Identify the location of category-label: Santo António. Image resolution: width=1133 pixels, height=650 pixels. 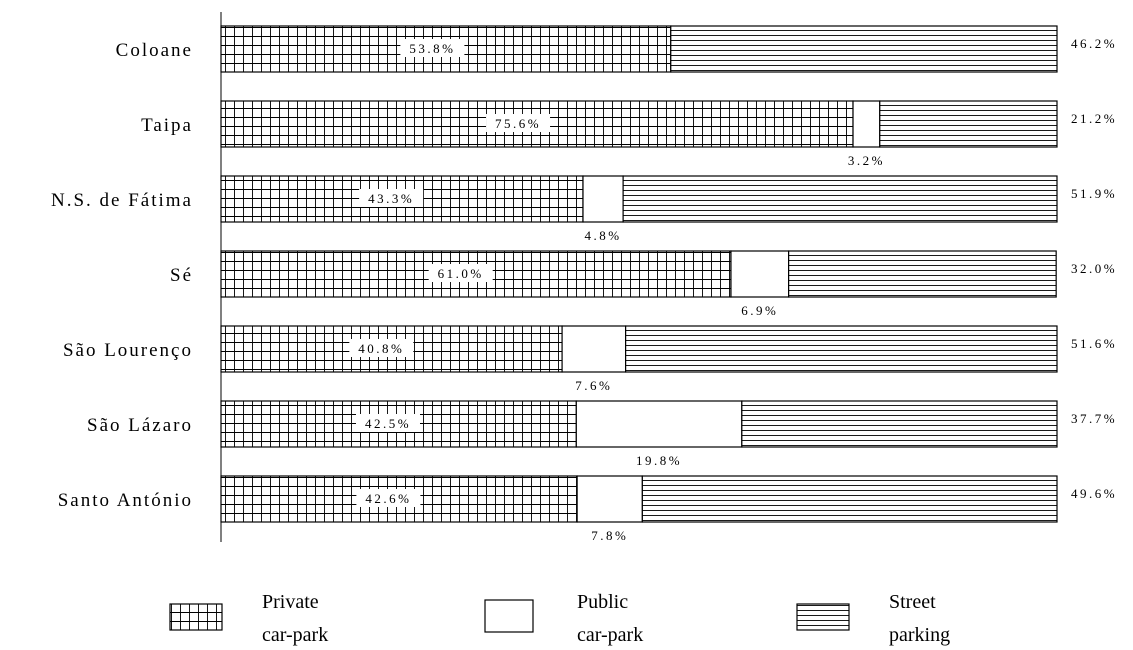
(125, 500).